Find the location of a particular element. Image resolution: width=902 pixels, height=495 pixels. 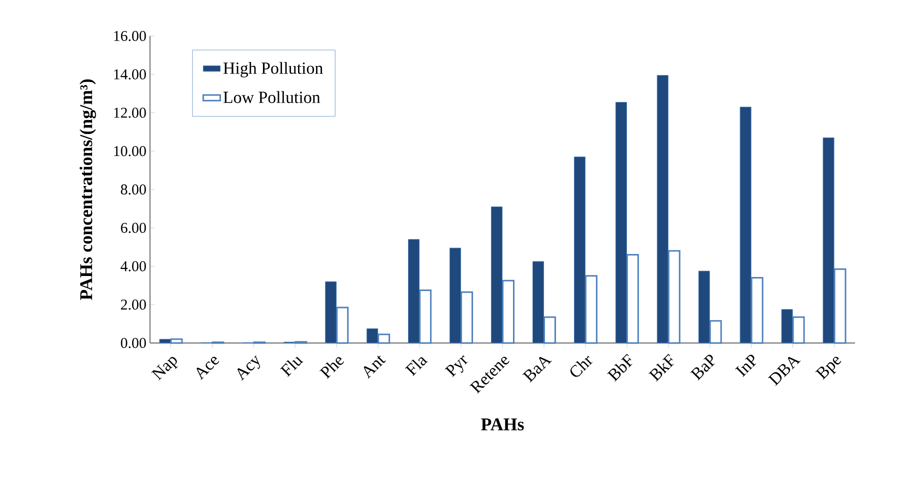

x-tick-label: Flu is located at coordinates (292, 366).